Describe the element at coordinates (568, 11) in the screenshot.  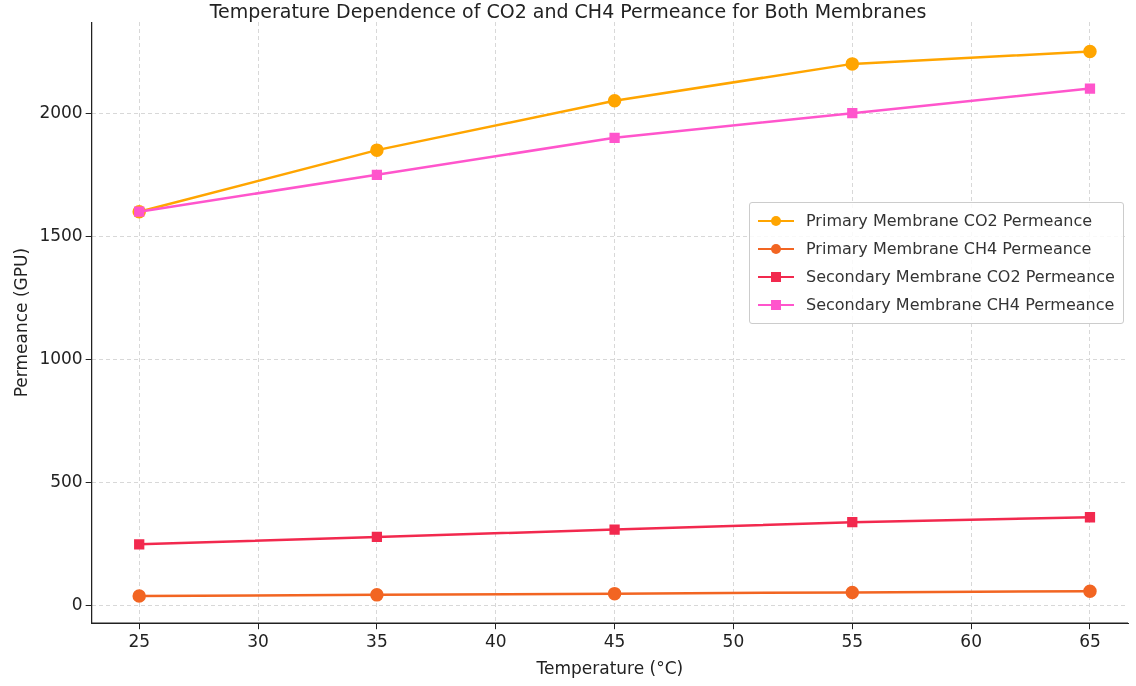
I see `chart-title: Temperature Dependence of CO2 and CH4 Permeance for Both Membranes` at that location.